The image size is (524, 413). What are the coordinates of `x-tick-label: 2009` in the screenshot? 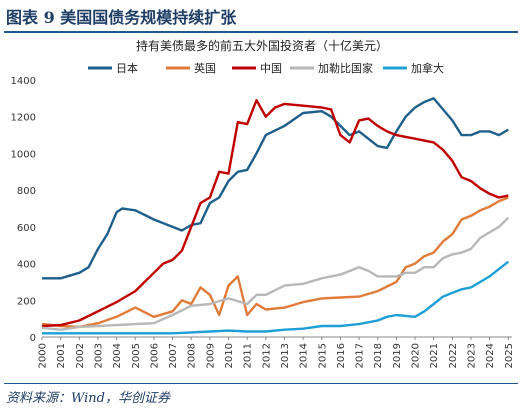 It's located at (210, 355).